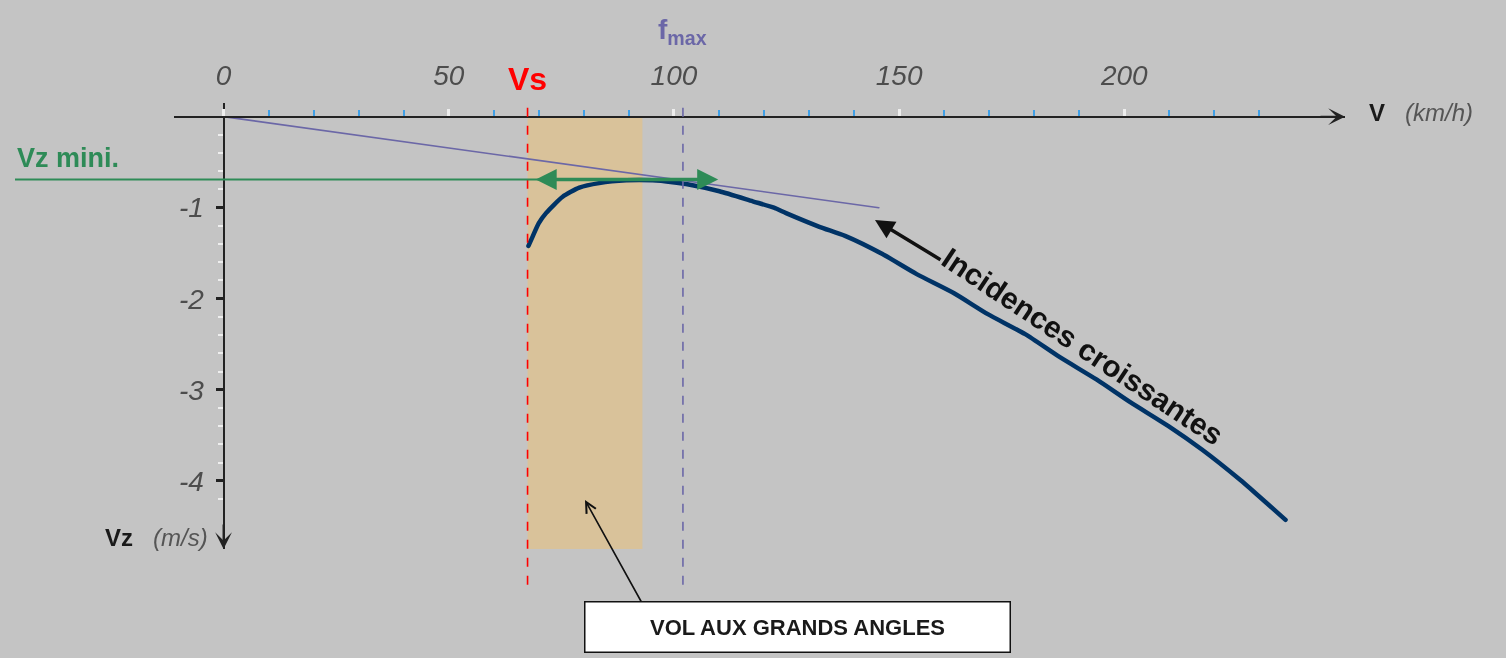  I want to click on x-tick-label: 200, so click(1124, 76).